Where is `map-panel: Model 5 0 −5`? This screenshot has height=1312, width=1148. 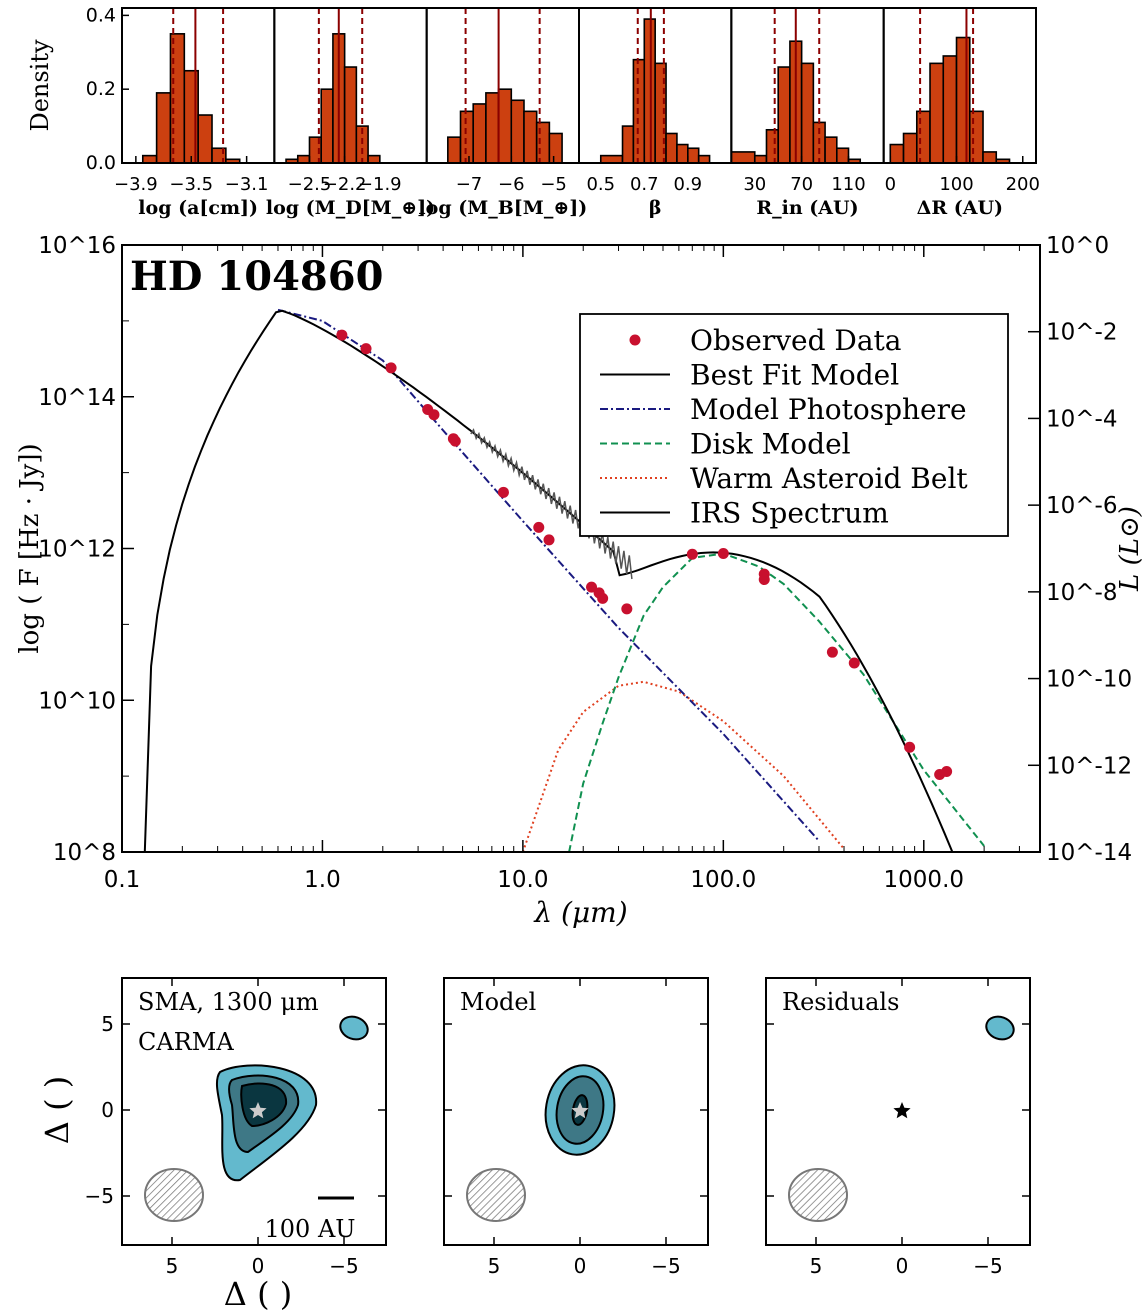 map-panel: Model 5 0 −5 is located at coordinates (576, 1127).